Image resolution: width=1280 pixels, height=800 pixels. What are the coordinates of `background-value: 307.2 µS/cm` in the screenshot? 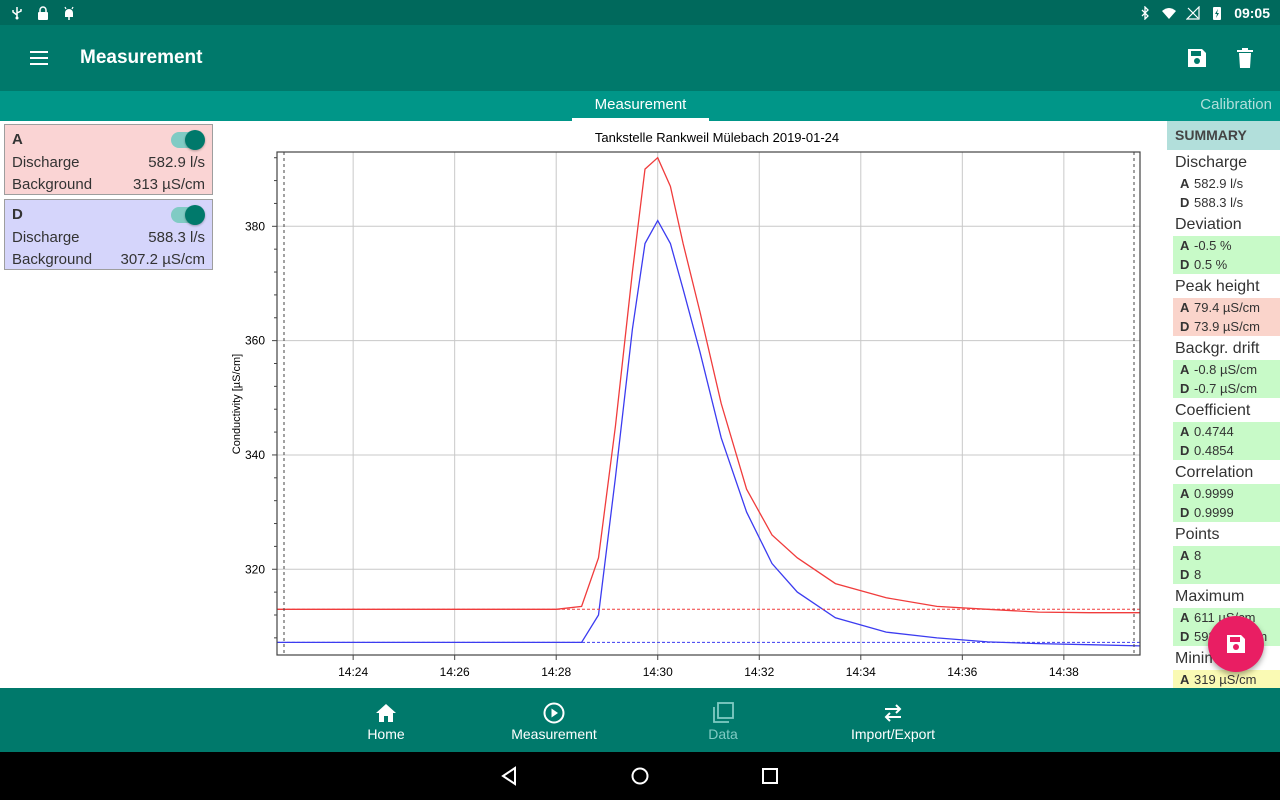 It's located at (162, 259).